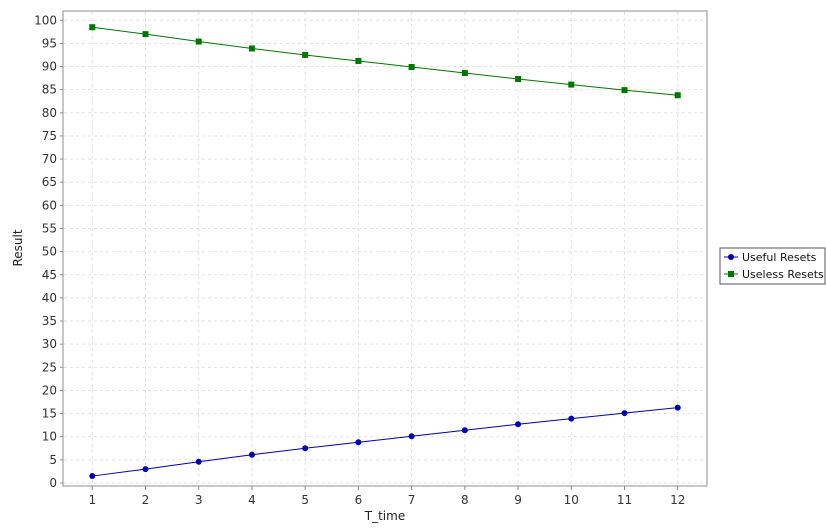 This screenshot has height=530, width=826. What do you see at coordinates (305, 500) in the screenshot?
I see `x-tick-label: 5` at bounding box center [305, 500].